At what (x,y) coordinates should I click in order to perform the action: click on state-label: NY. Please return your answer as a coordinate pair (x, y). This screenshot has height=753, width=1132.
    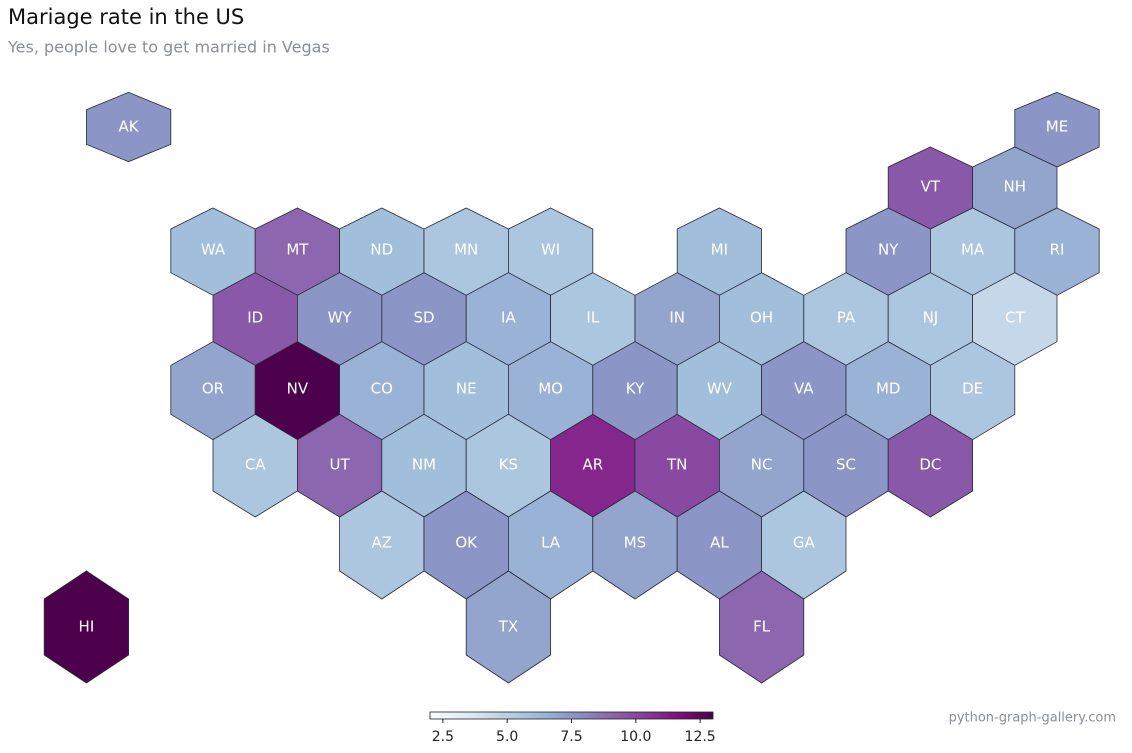
    Looking at the image, I should click on (888, 250).